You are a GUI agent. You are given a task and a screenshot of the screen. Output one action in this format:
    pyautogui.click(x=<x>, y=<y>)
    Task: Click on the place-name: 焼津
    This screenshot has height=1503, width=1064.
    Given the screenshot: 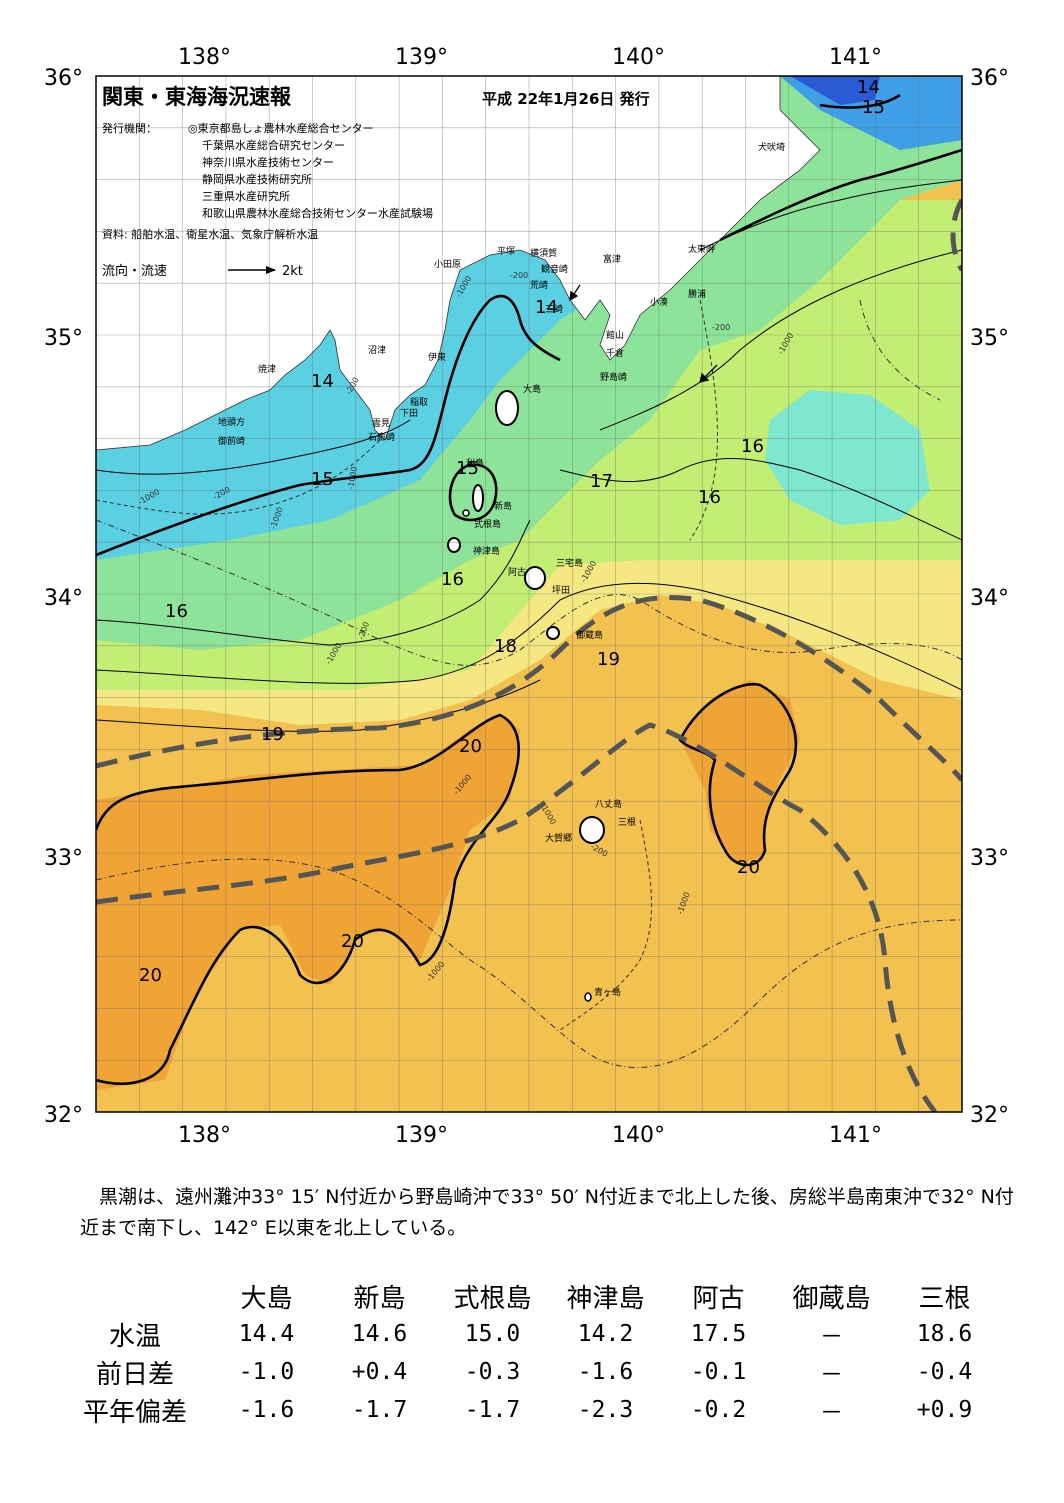 What is the action you would take?
    pyautogui.click(x=267, y=369)
    